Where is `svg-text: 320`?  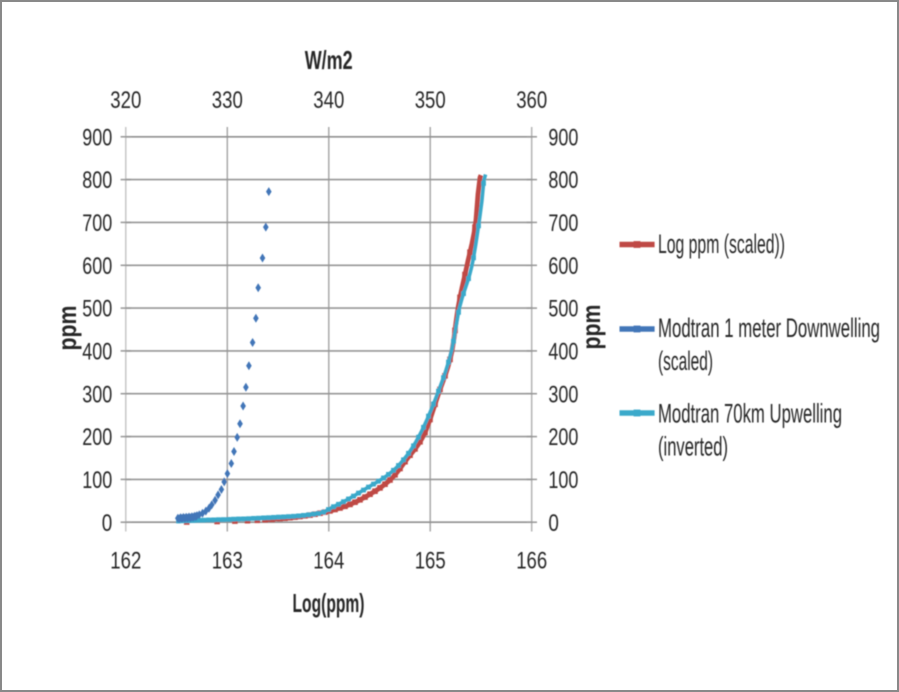 svg-text: 320 is located at coordinates (125, 100).